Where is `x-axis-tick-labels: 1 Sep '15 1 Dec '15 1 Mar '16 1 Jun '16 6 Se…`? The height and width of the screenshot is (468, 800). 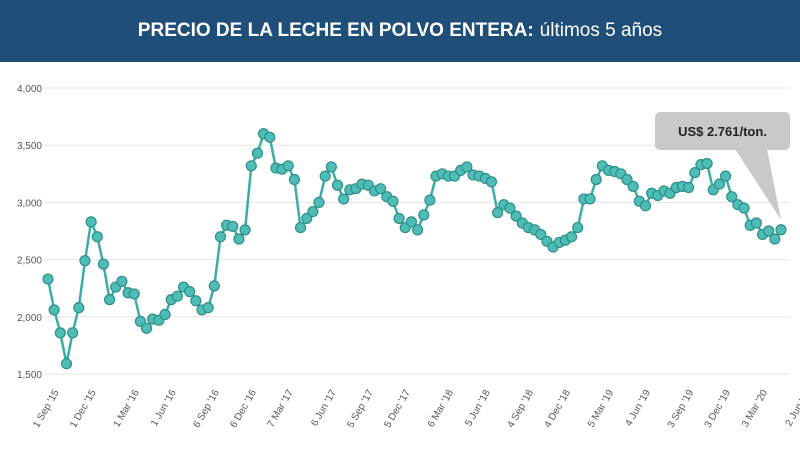 x-axis-tick-labels: 1 Sep '15 1 Dec '15 1 Mar '16 1 Jun '16 6 Se… is located at coordinates (415, 409).